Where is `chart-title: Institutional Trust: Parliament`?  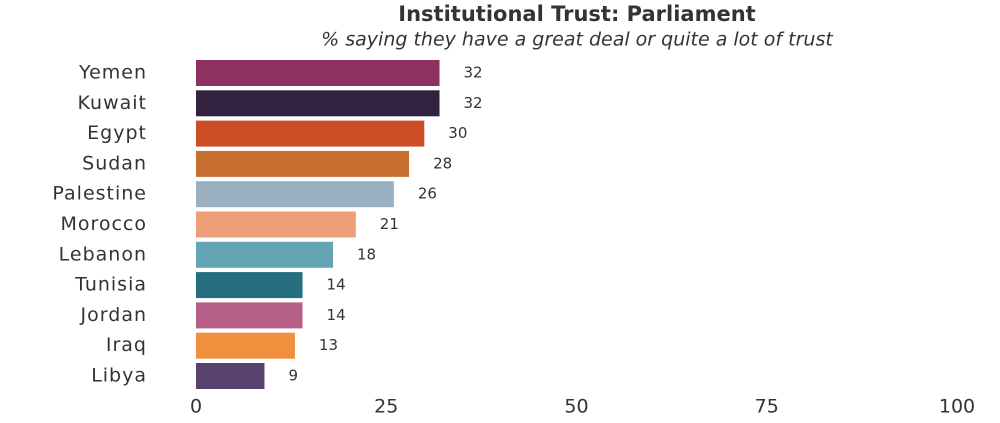
chart-title: Institutional Trust: Parliament is located at coordinates (576, 14).